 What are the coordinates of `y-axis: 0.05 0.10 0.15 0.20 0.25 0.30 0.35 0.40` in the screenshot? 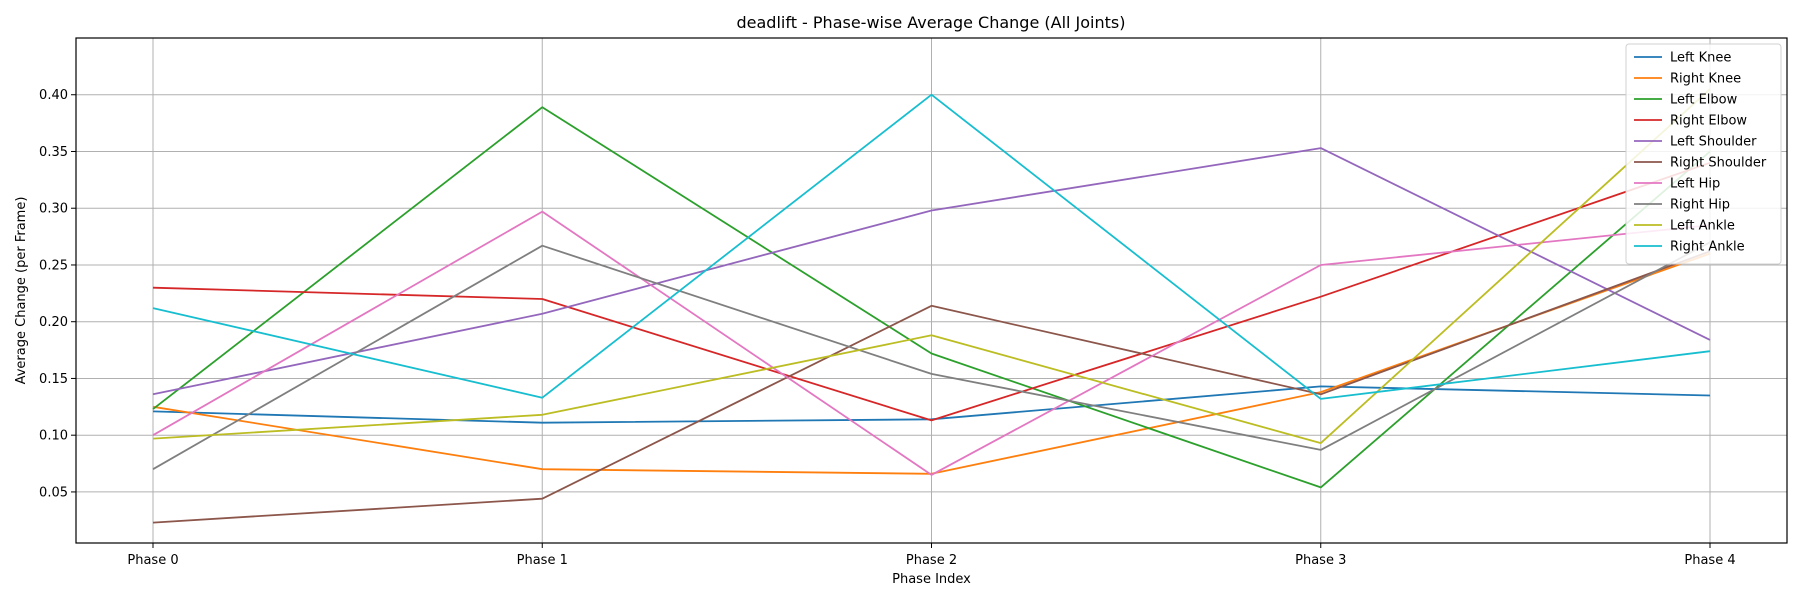 It's located at (57, 294).